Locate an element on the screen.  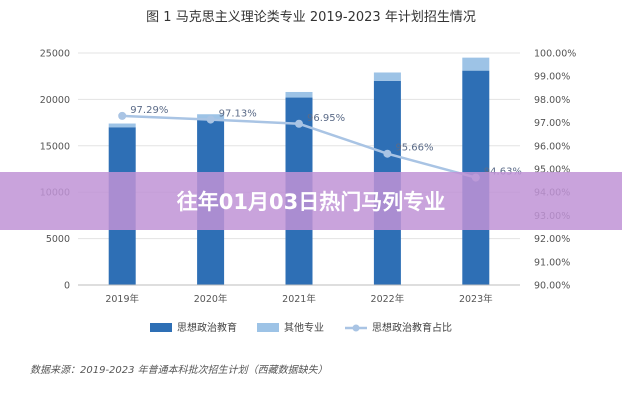
y-left-tick-label: 25000 is located at coordinates (55, 54).